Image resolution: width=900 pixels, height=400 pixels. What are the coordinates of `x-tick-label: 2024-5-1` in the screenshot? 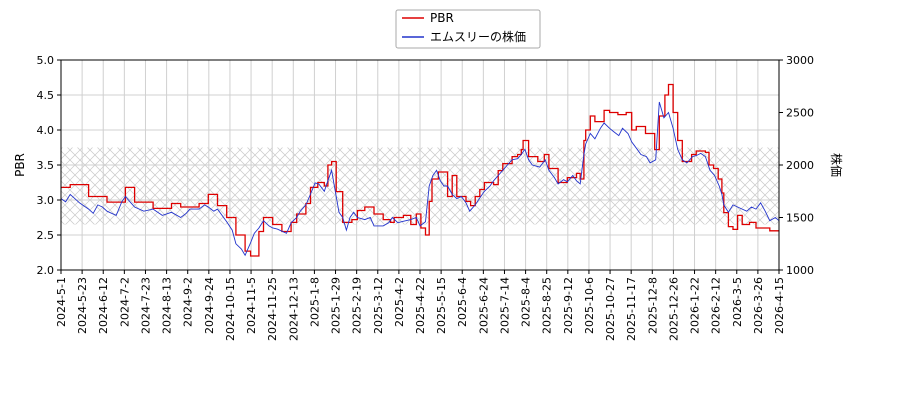 It's located at (61, 302).